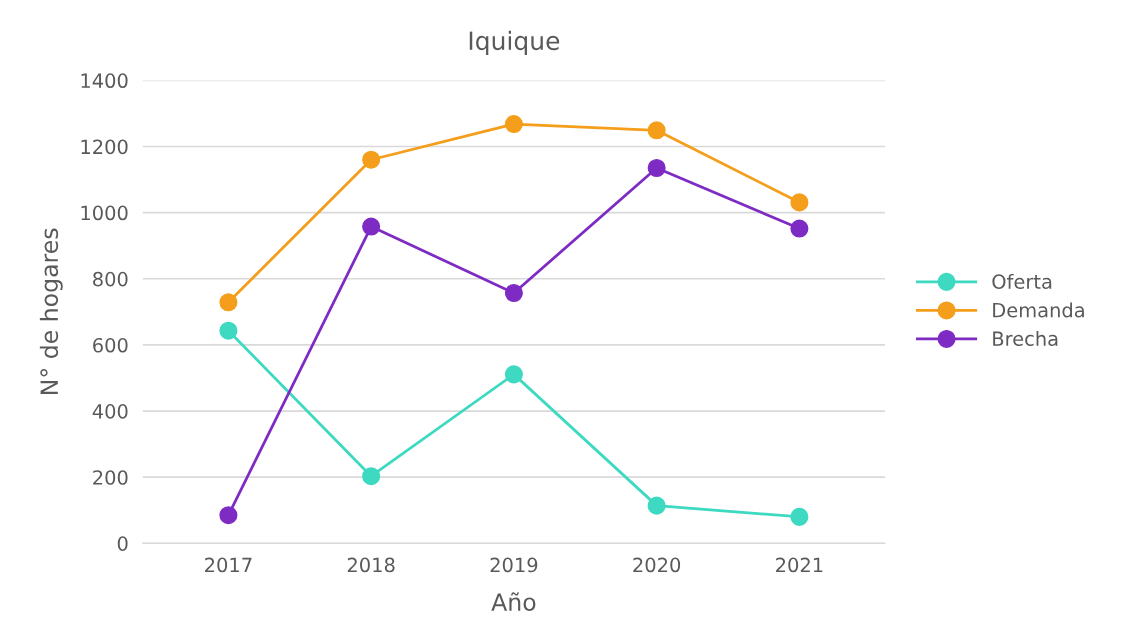 The image size is (1142, 643). Describe the element at coordinates (110, 279) in the screenshot. I see `y-tick-label: 800` at that location.